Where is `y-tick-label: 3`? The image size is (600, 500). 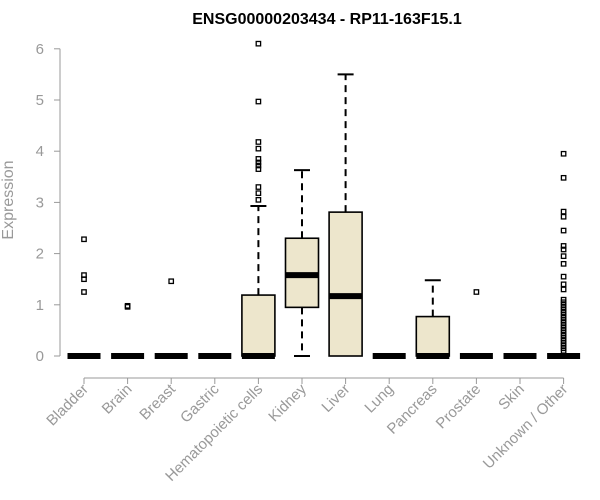
y-tick-label: 3 is located at coordinates (40, 202).